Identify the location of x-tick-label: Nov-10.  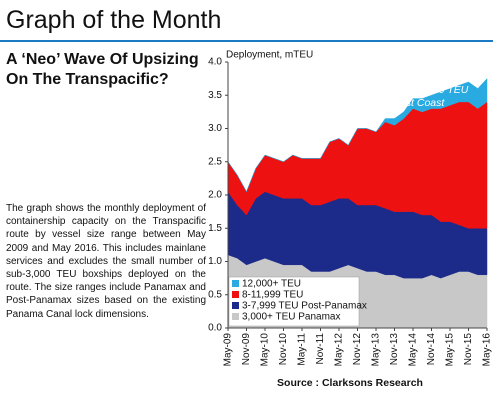
(283, 349).